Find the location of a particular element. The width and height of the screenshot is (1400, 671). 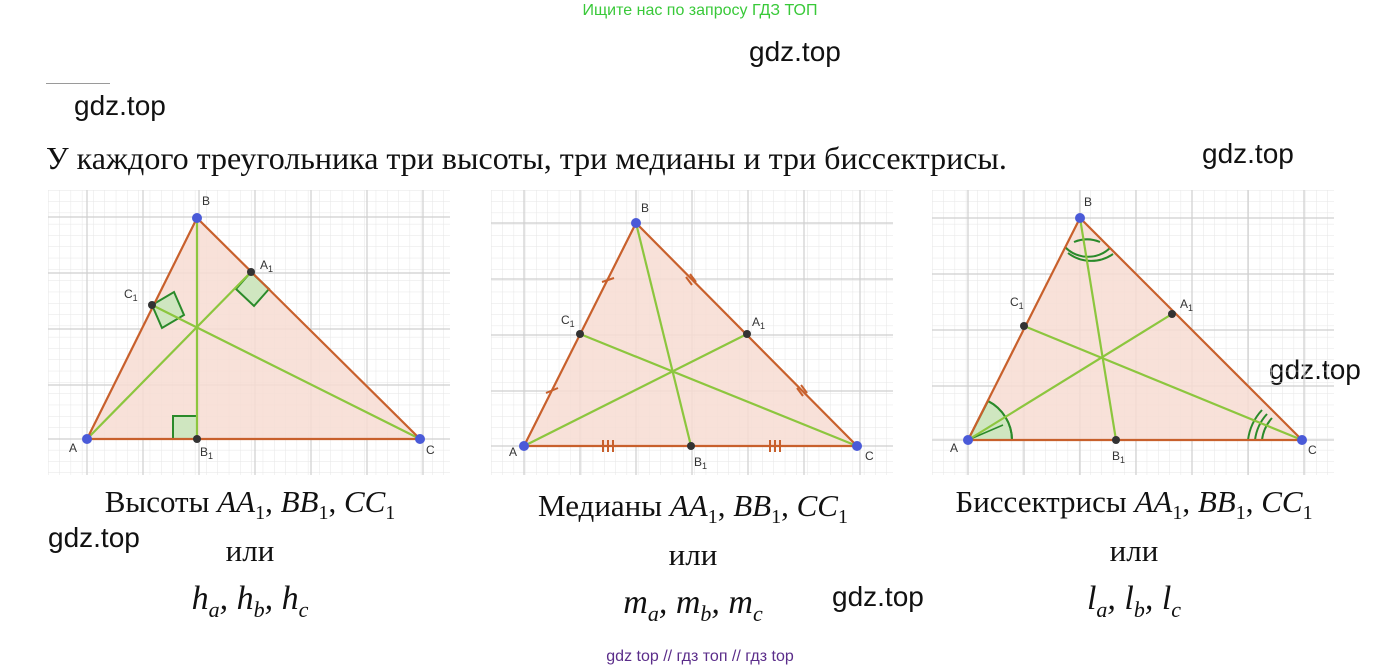

medians is located at coordinates (690, 335).